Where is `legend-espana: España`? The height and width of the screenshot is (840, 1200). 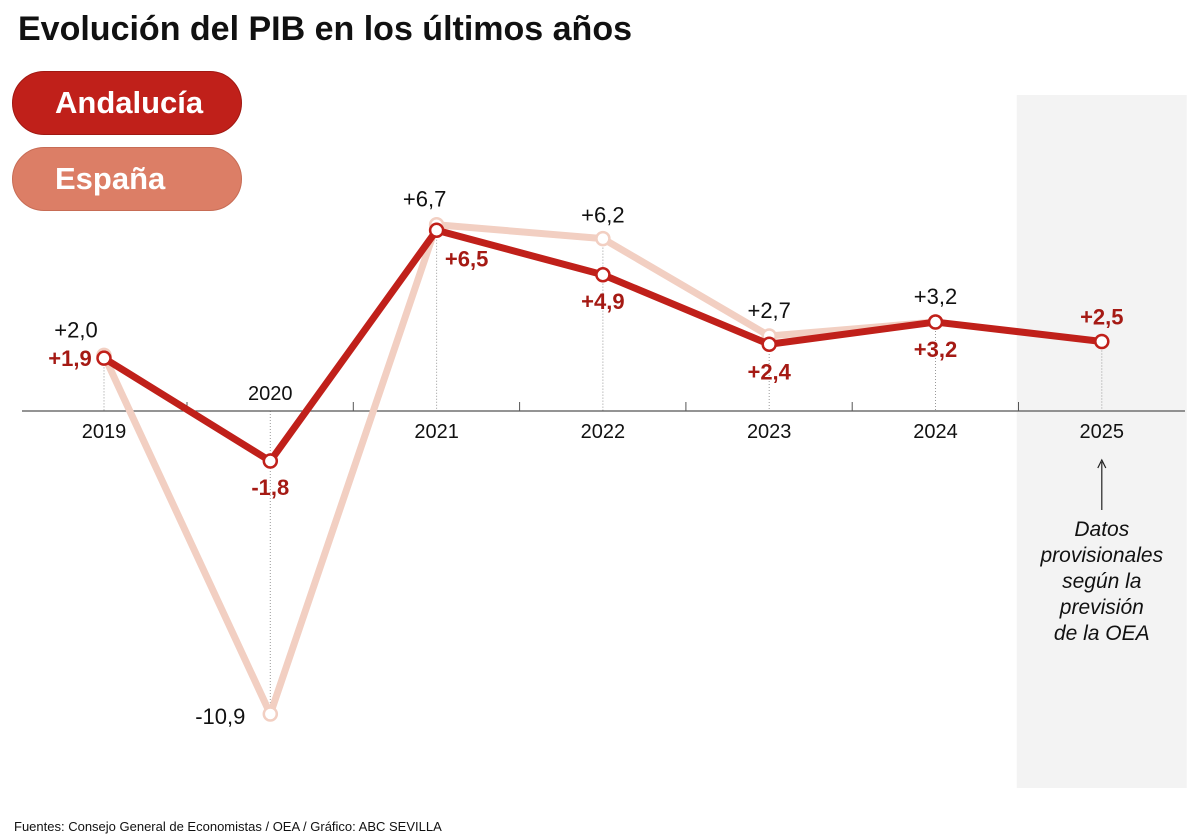 legend-espana: España is located at coordinates (127, 179).